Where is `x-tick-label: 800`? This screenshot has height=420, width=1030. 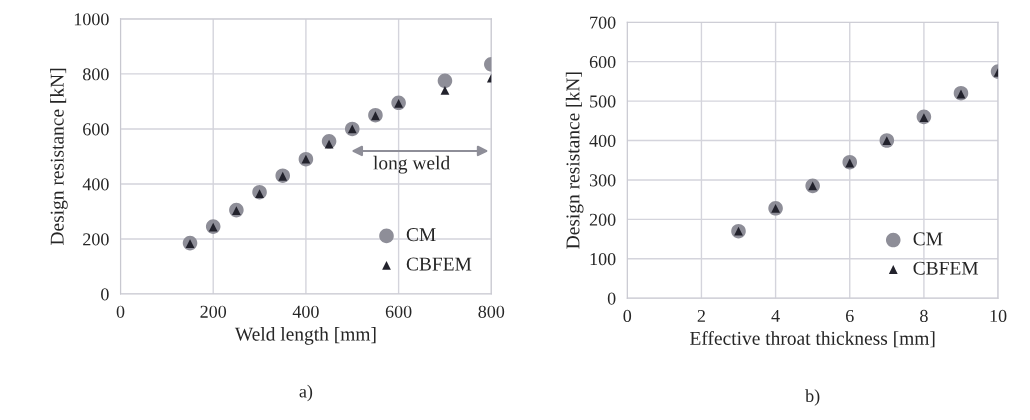
x-tick-label: 800 is located at coordinates (491, 311).